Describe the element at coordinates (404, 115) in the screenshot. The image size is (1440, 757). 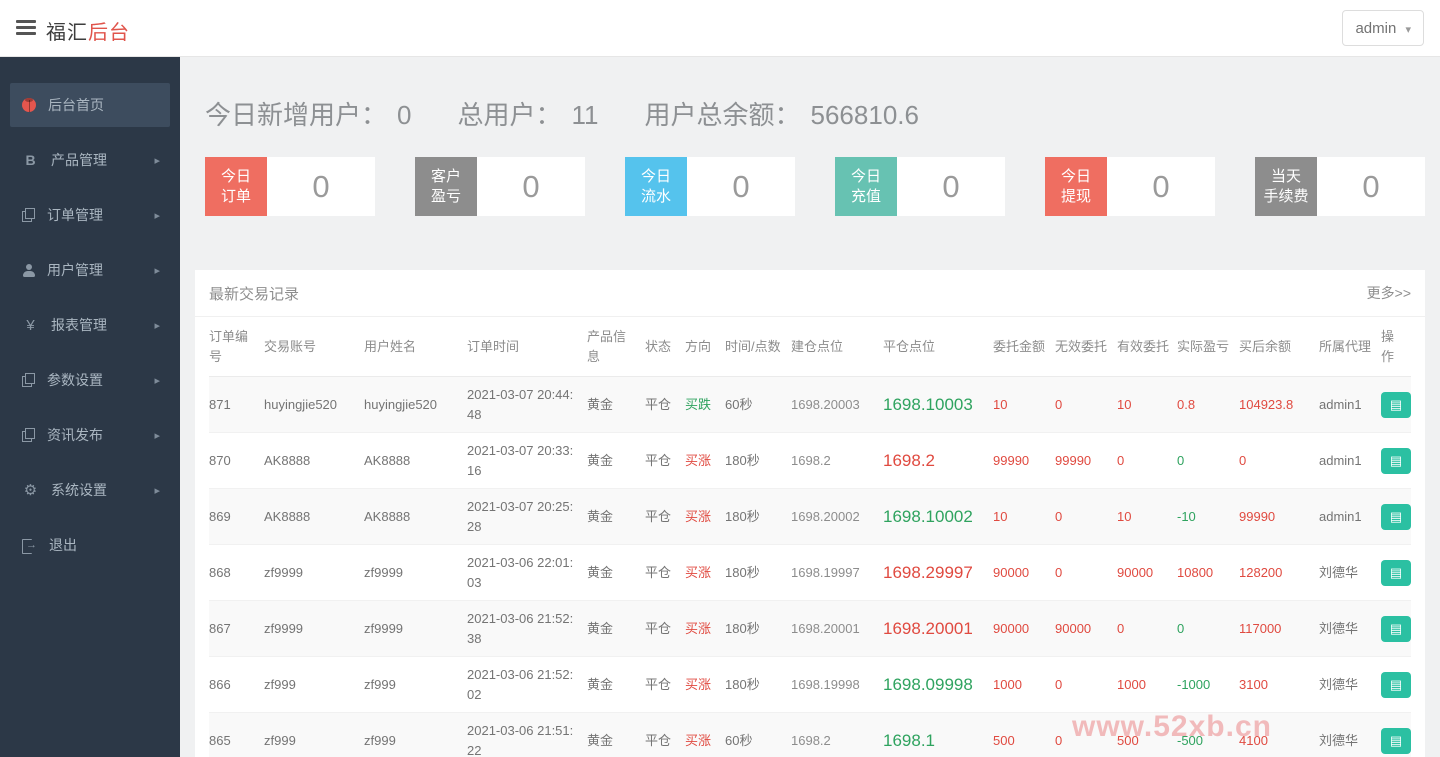
I see `summary-new-users-value: 0` at that location.